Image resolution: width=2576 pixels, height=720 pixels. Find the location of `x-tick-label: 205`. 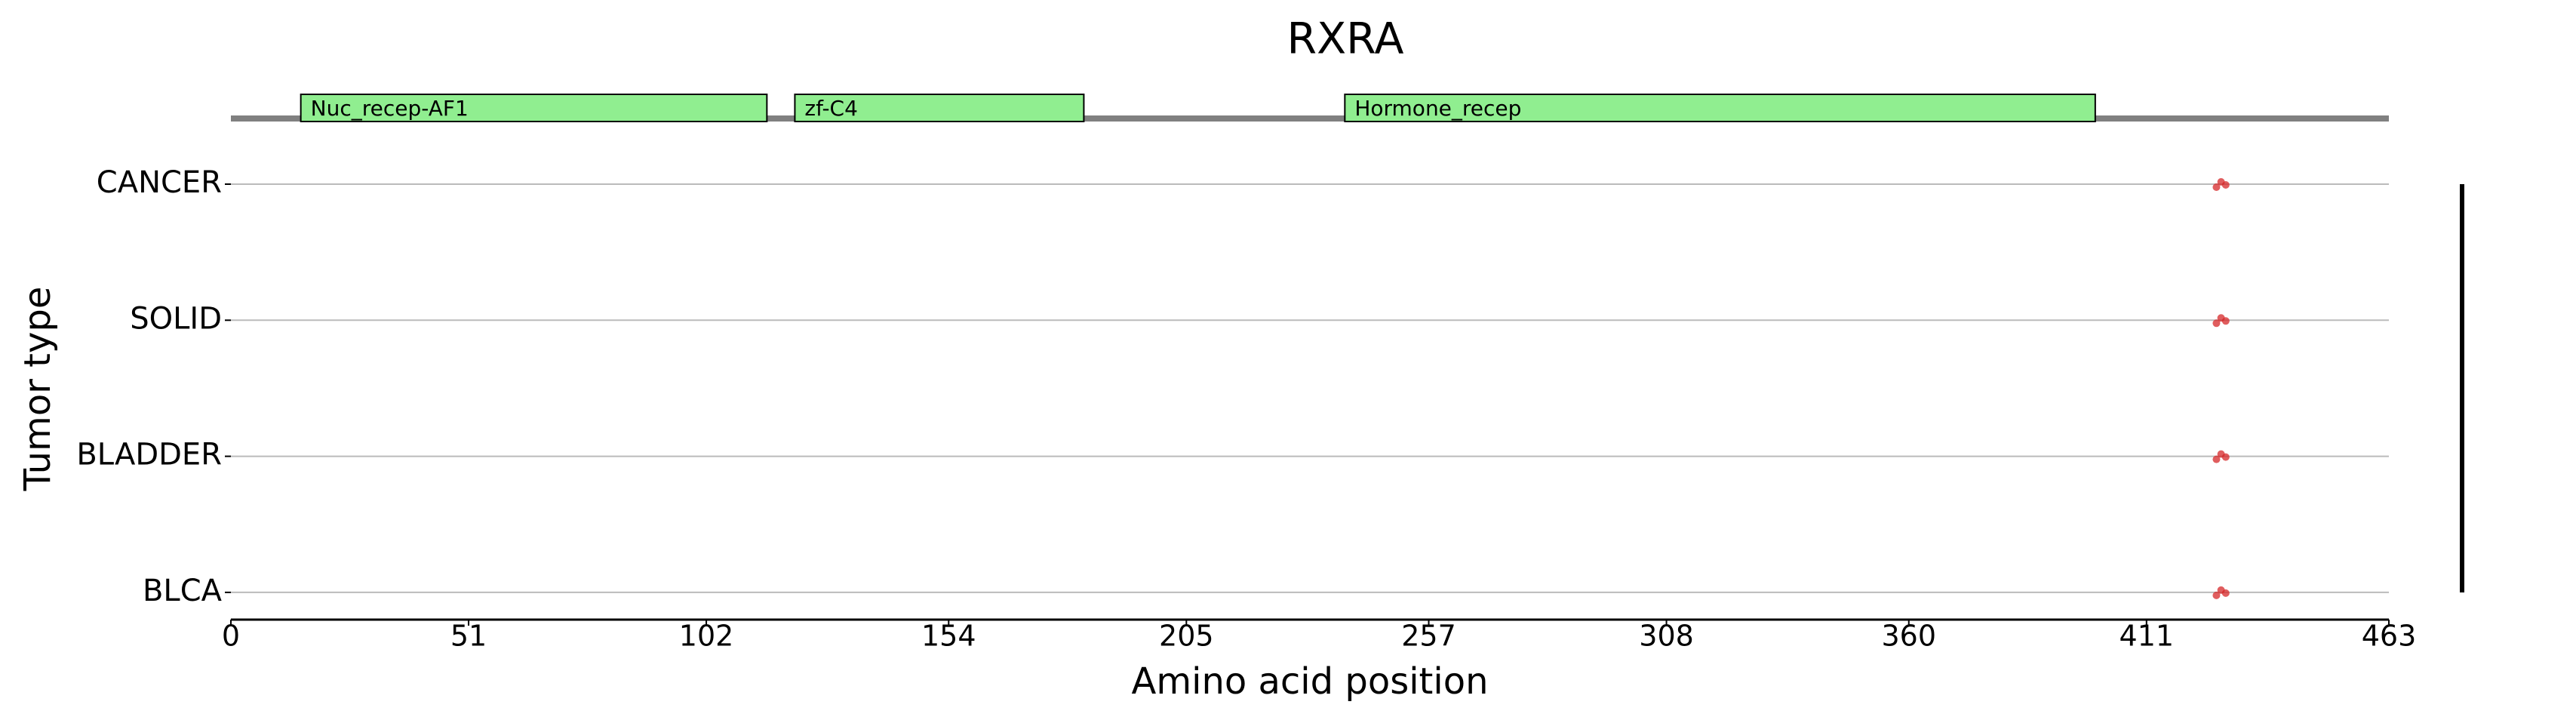

x-tick-label: 205 is located at coordinates (1186, 636).